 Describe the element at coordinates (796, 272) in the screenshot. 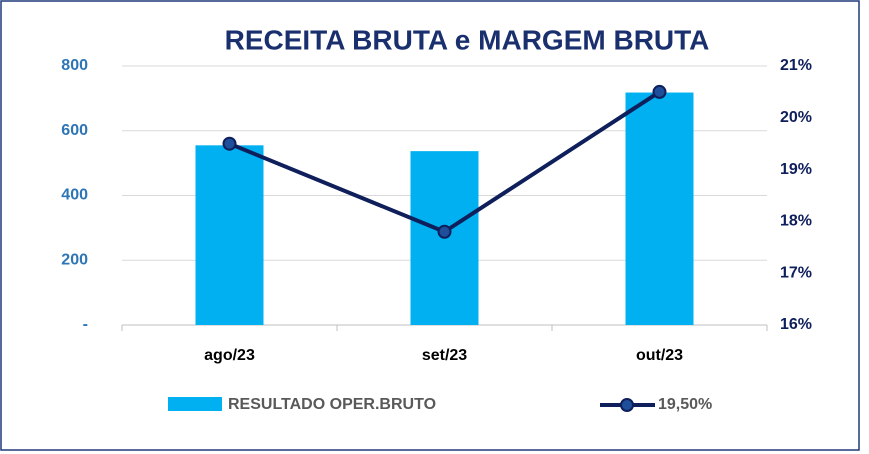

I see `y2-tick-label: 17%` at that location.